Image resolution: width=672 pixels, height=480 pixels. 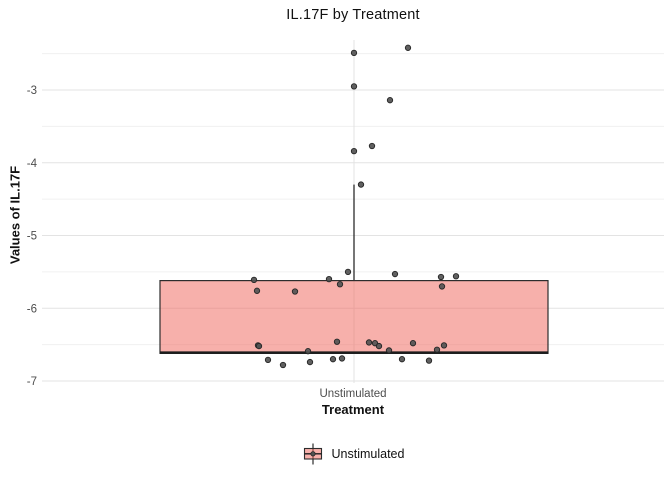 I want to click on y-tick-label: -3, so click(x=32, y=91).